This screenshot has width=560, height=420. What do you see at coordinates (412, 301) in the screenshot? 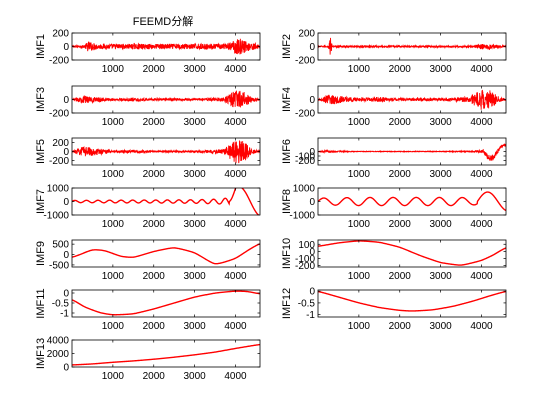
I see `series-line-imf12` at bounding box center [412, 301].